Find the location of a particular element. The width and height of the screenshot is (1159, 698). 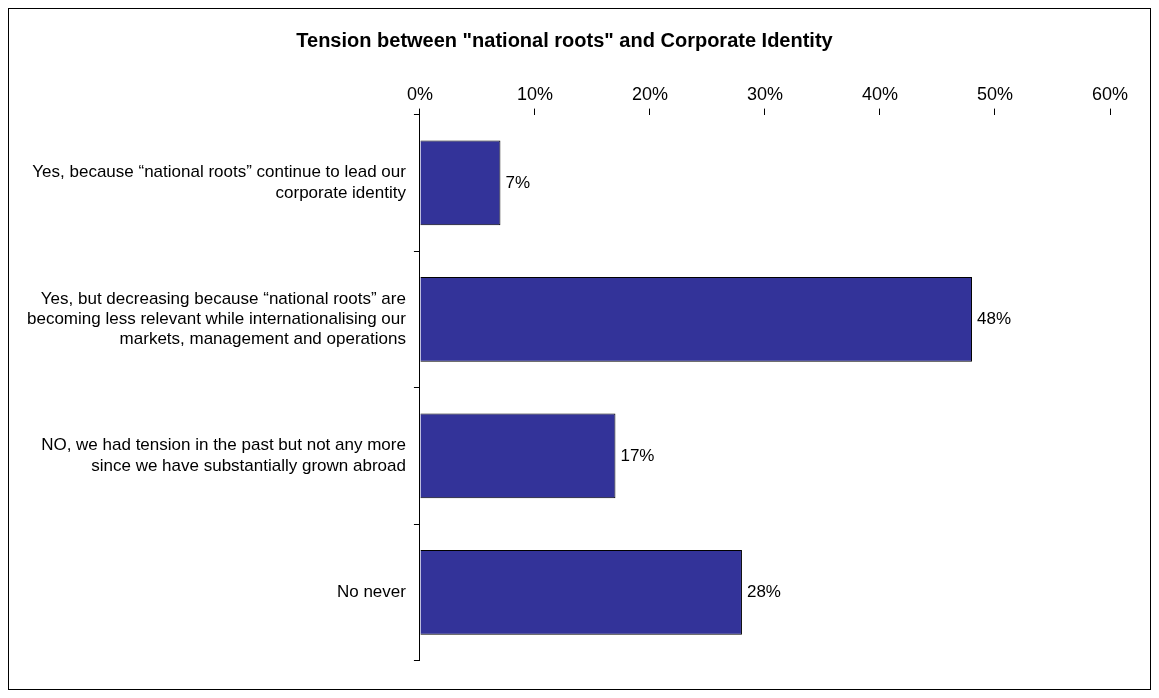

x-tick-label: 20% is located at coordinates (649, 93).